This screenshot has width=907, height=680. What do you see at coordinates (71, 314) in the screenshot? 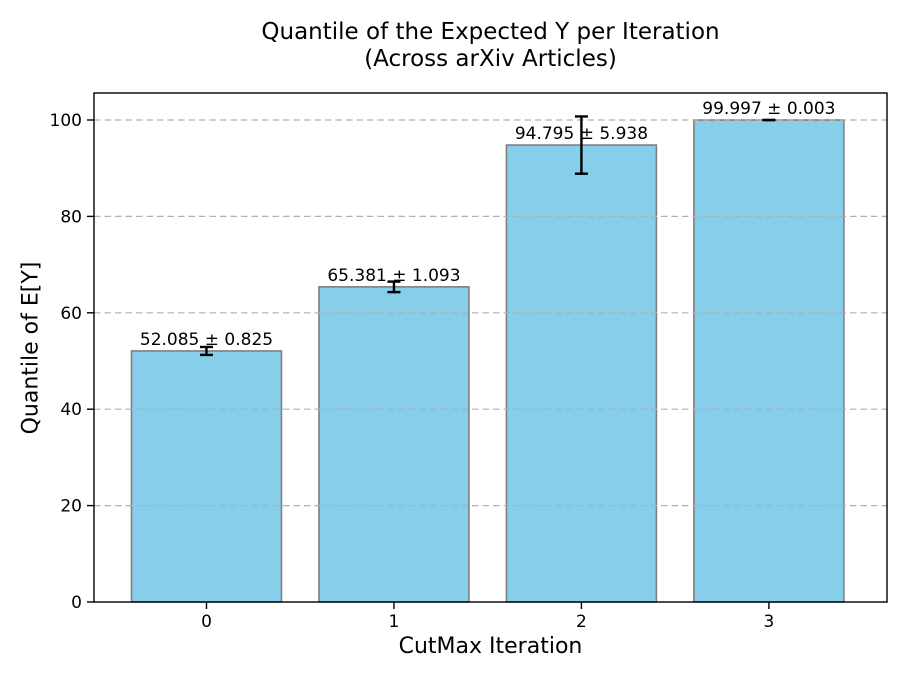
I see `y-tick-label: 60` at bounding box center [71, 314].